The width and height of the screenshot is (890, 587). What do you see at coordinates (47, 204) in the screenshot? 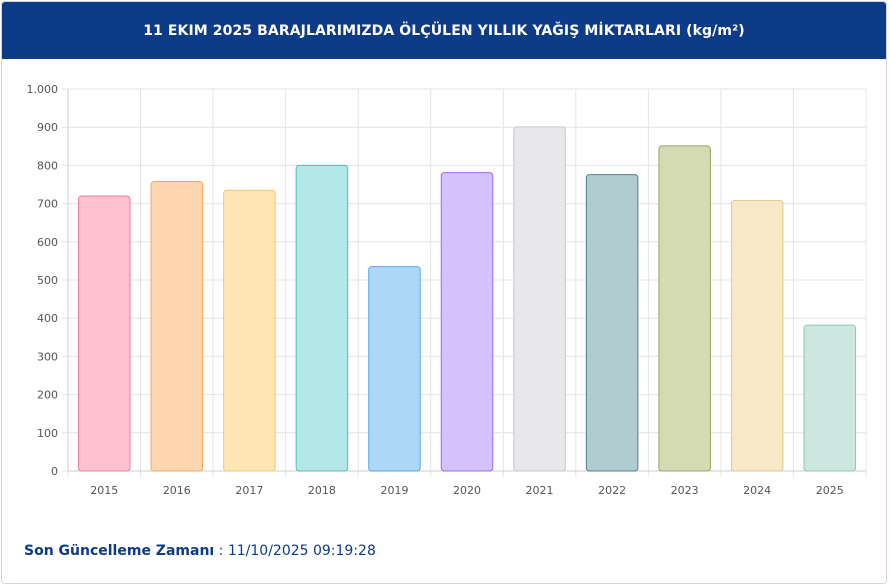
I see `y-tick-label: 700` at bounding box center [47, 204].